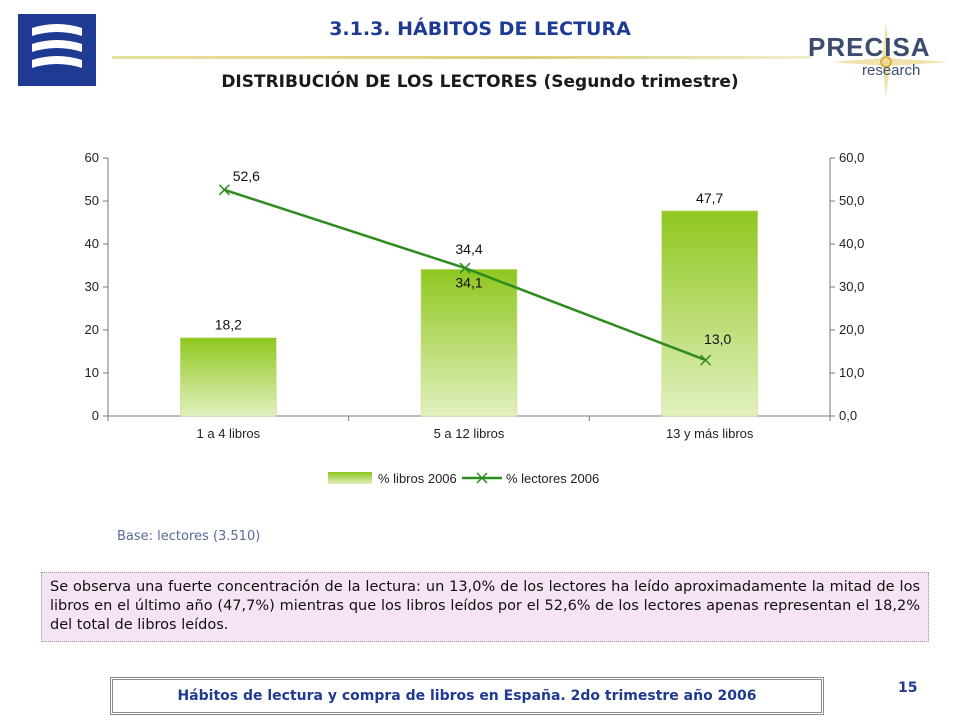 This screenshot has width=960, height=720. Describe the element at coordinates (468, 282) in the screenshot. I see `bar-data-label: 34,1` at that location.